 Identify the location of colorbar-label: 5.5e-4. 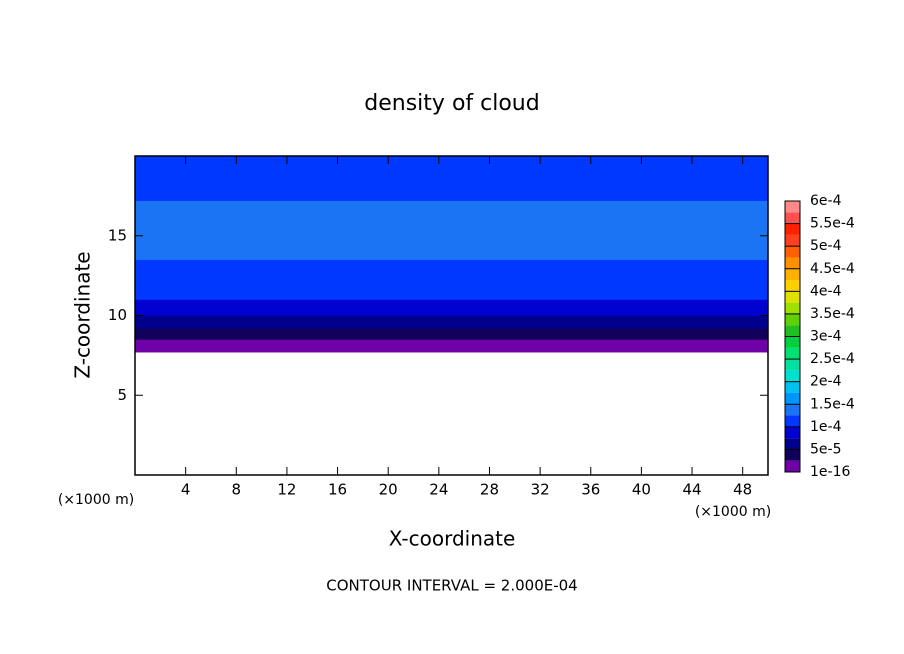
(832, 224).